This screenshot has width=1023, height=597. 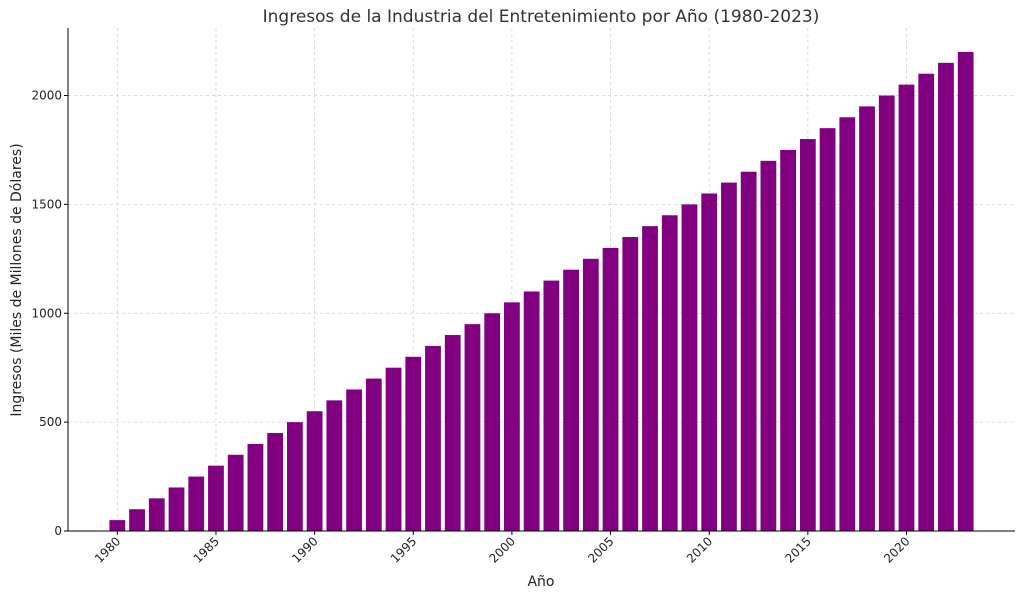 What do you see at coordinates (46, 96) in the screenshot?
I see `y-tick-label: 2000` at bounding box center [46, 96].